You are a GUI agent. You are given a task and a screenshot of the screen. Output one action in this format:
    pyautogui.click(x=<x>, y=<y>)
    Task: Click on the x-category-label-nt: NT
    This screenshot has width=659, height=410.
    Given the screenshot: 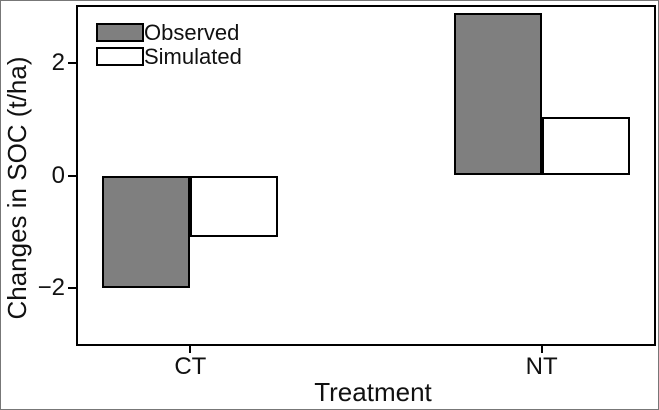 What is the action you would take?
    pyautogui.click(x=541, y=366)
    